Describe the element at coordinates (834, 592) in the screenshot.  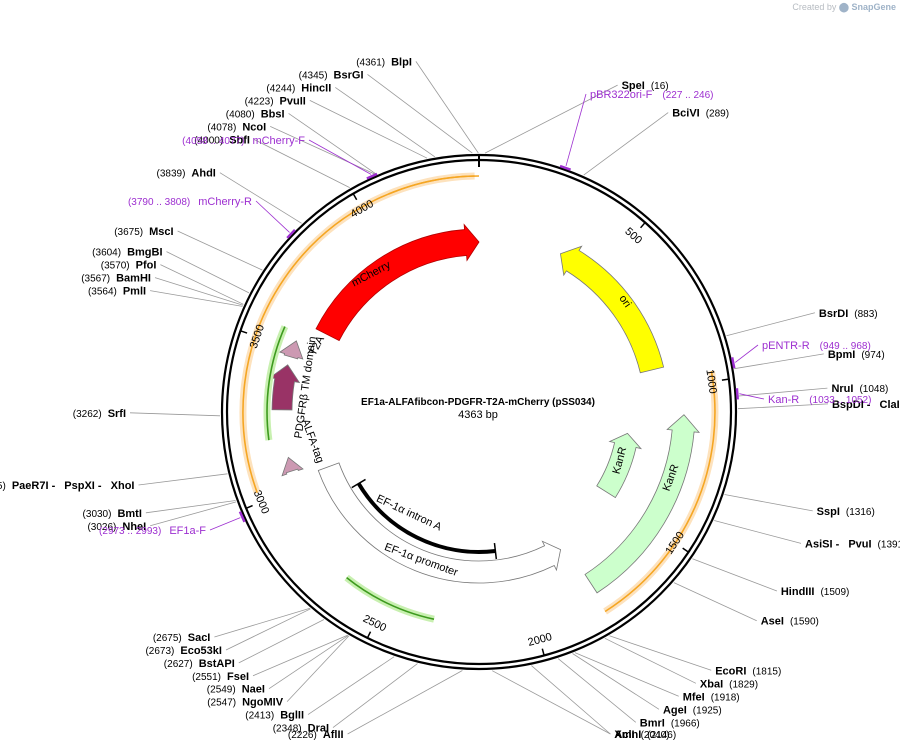
I see `site-position: (1509)` at that location.